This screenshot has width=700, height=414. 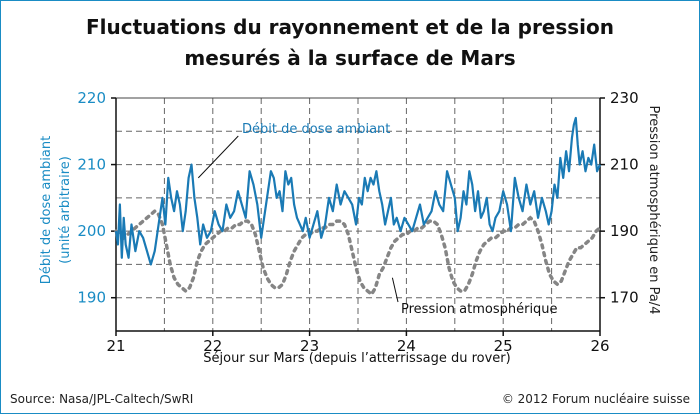 I want to click on y-left-tick-label: 190, so click(x=91, y=298).